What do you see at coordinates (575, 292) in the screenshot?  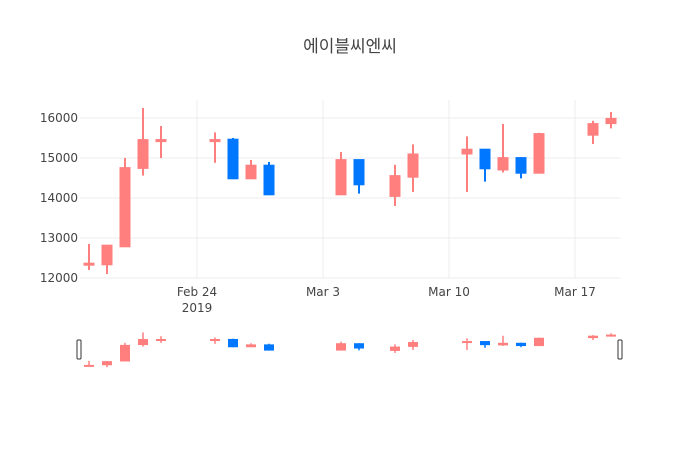 I see `x-tick-label: Mar 17` at bounding box center [575, 292].